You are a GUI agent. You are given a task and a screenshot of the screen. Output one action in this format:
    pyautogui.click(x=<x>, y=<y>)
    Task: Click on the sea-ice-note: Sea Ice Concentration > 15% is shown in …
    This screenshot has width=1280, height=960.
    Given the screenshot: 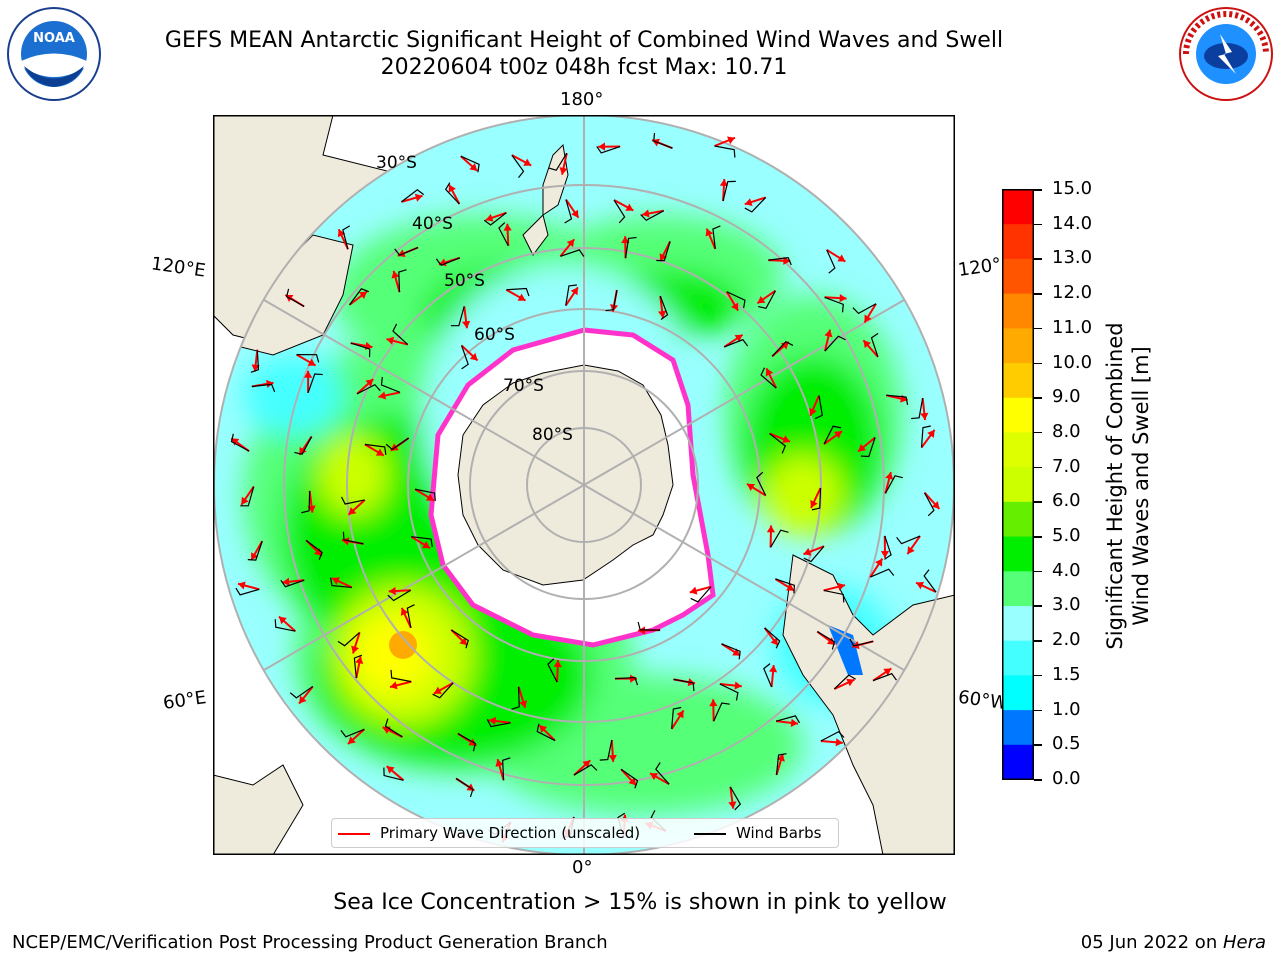 What is the action you would take?
    pyautogui.click(x=640, y=902)
    